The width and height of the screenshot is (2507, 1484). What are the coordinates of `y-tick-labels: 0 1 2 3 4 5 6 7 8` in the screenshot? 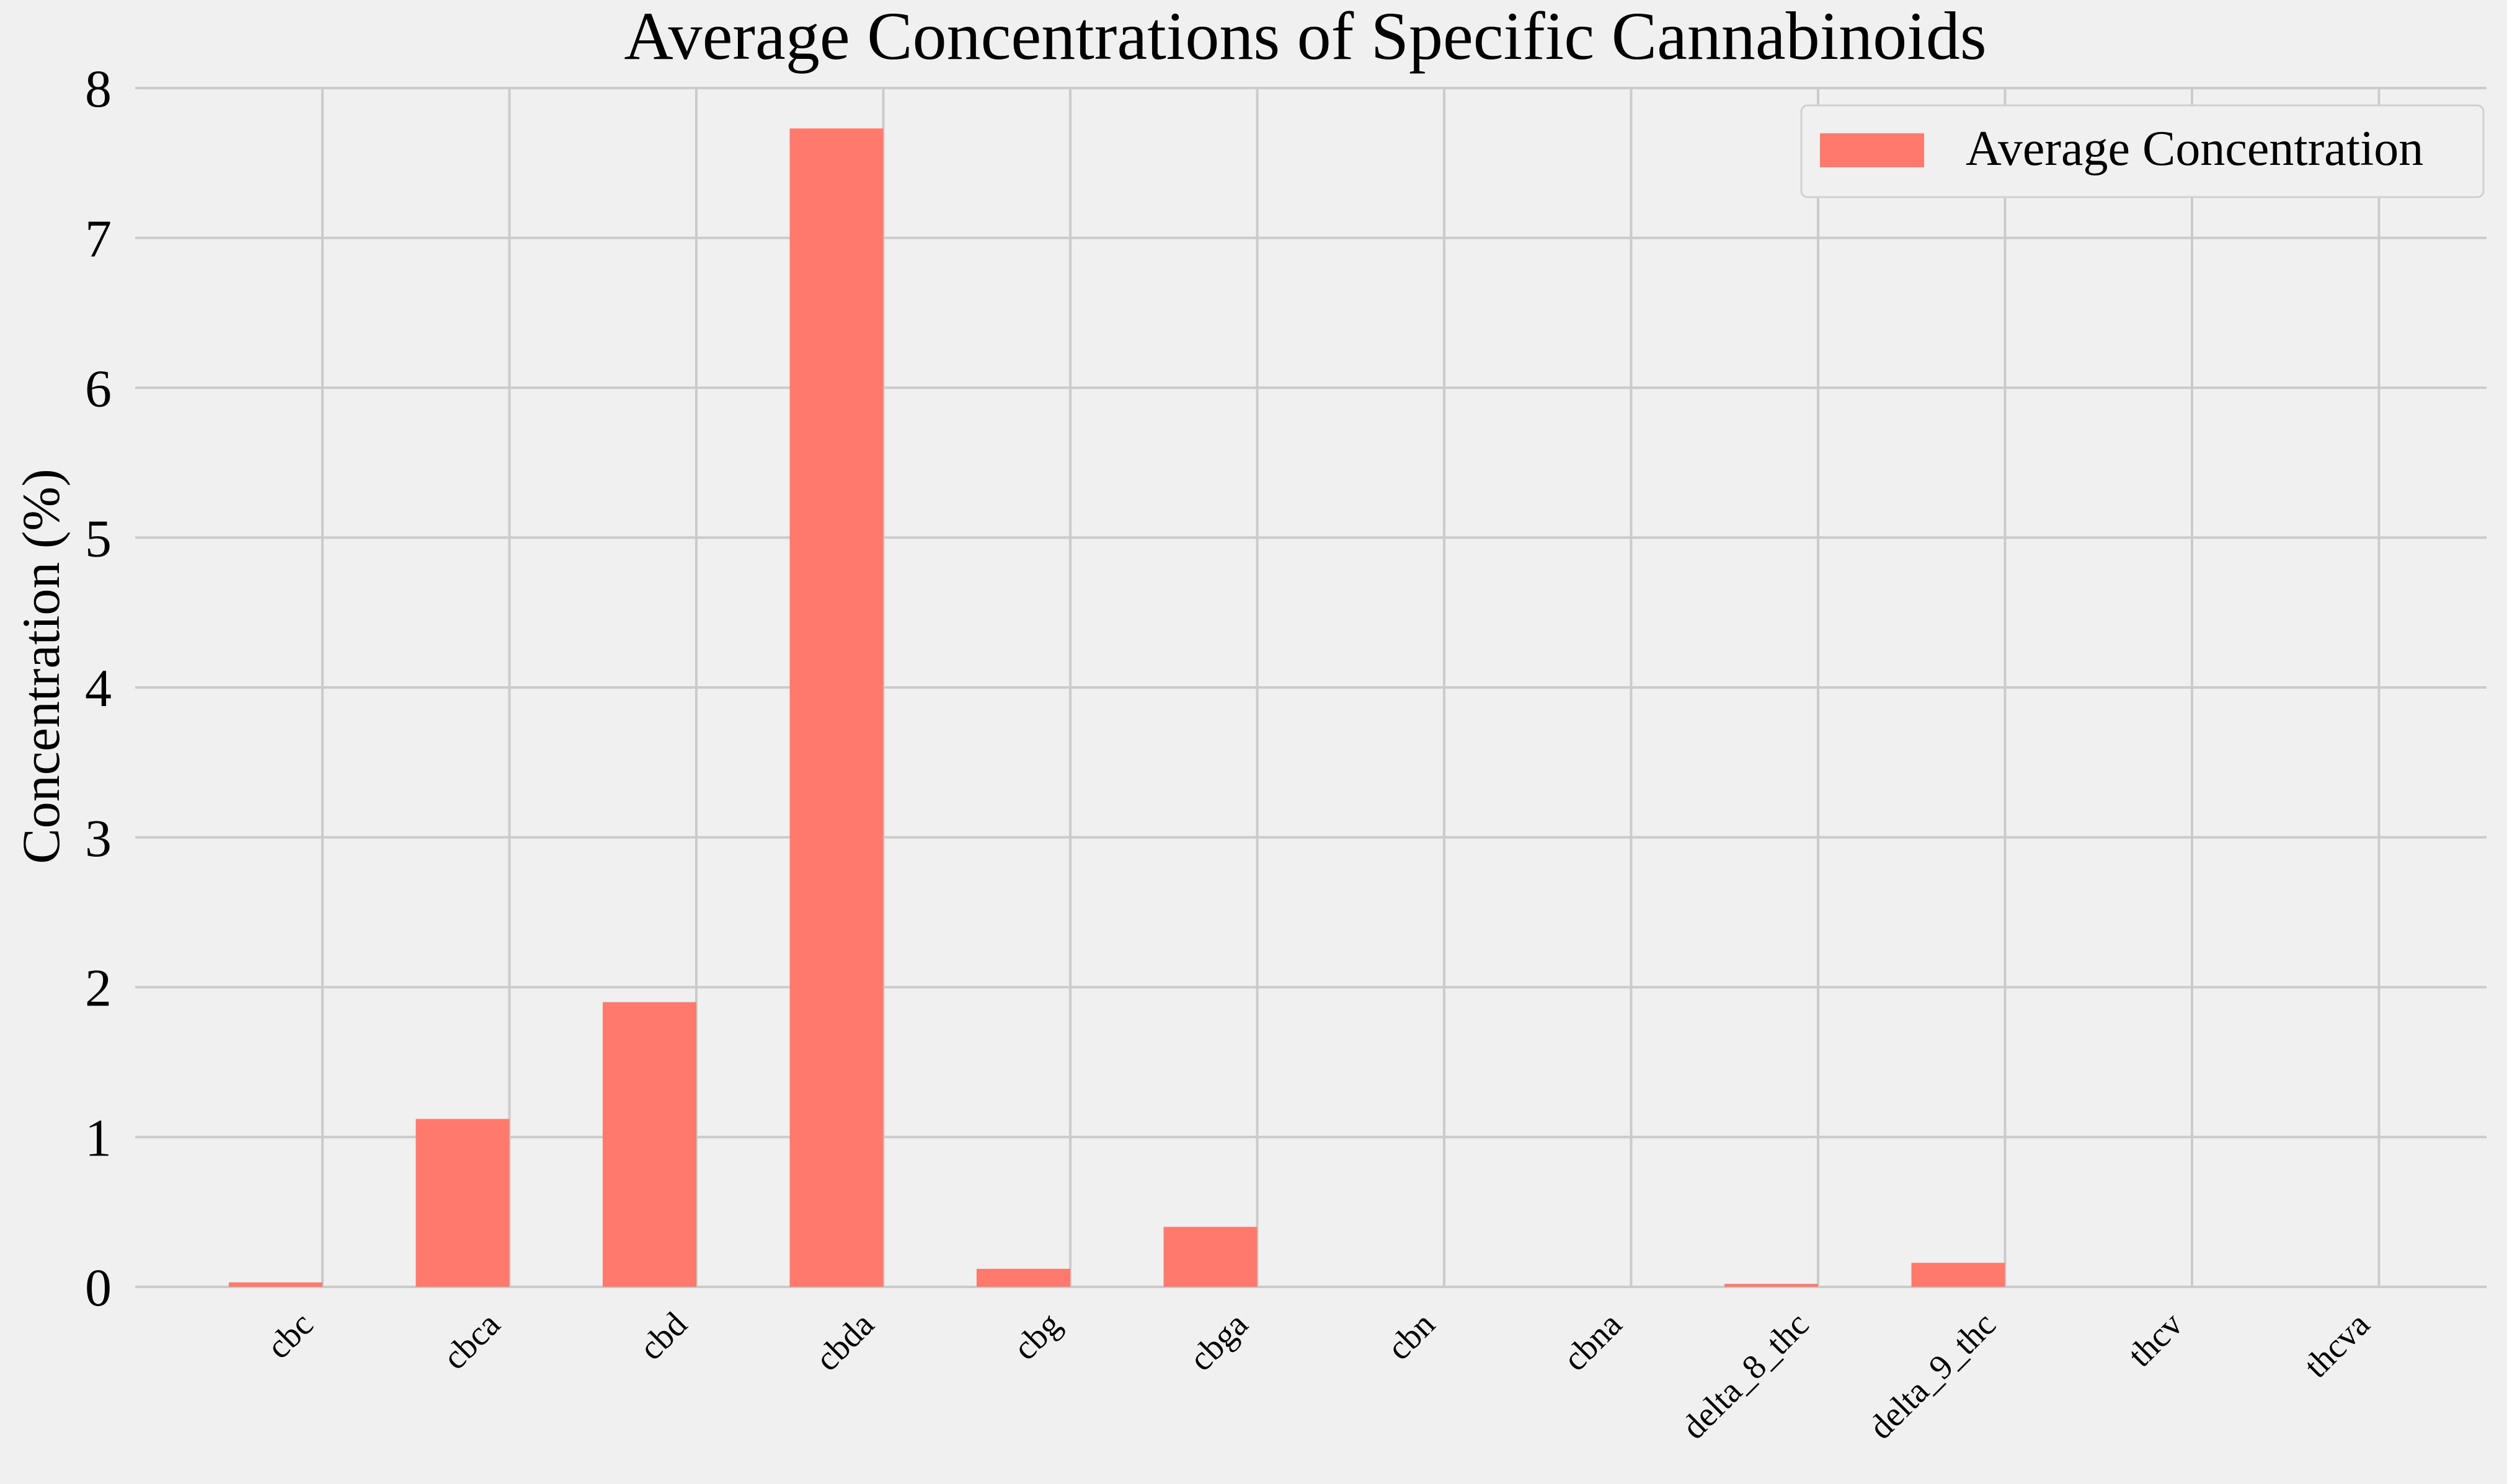 It's located at (99, 688).